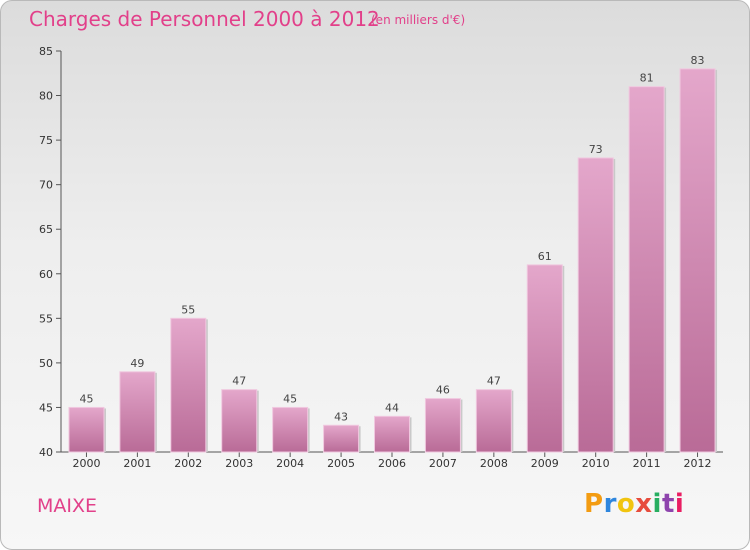  What do you see at coordinates (46, 96) in the screenshot?
I see `y-tick-label: 80` at bounding box center [46, 96].